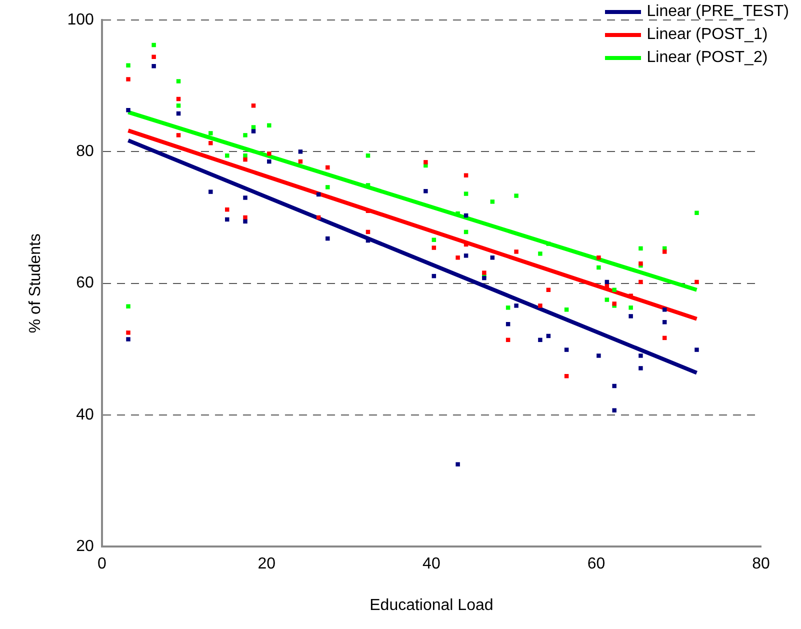  Describe the element at coordinates (761, 564) in the screenshot. I see `x-tick-label: 80` at that location.